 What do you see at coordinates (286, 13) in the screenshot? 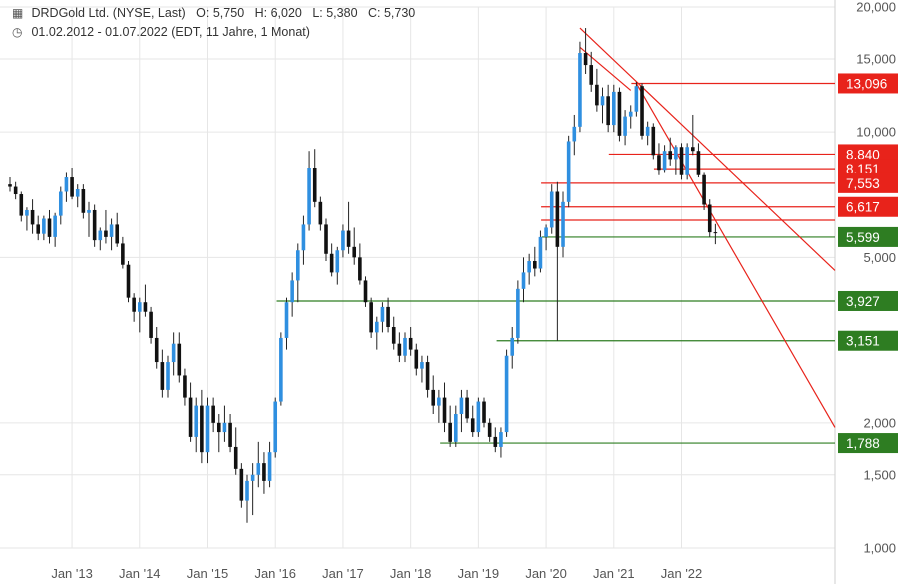
I see `high-value: 6,020` at bounding box center [286, 13].